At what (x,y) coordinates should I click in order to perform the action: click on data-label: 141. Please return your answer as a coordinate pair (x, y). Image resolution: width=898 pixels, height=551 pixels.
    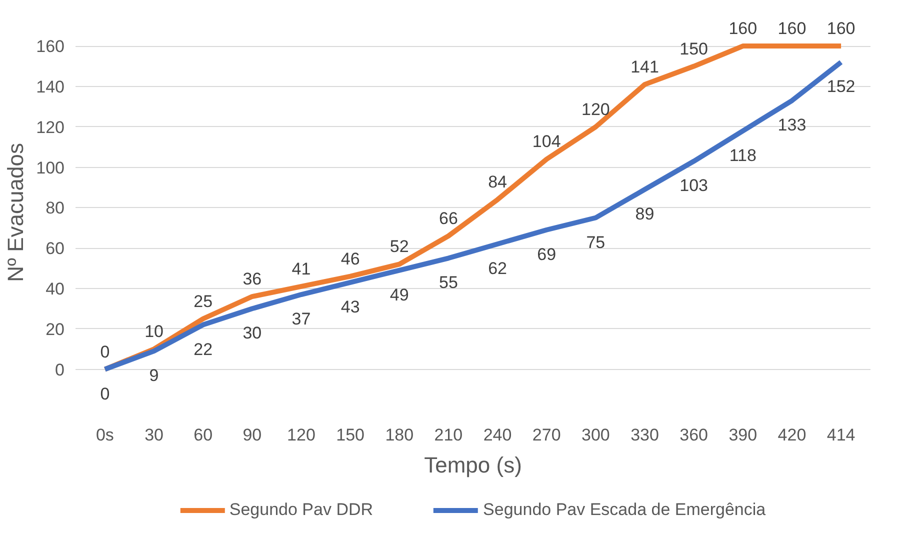
    Looking at the image, I should click on (644, 66).